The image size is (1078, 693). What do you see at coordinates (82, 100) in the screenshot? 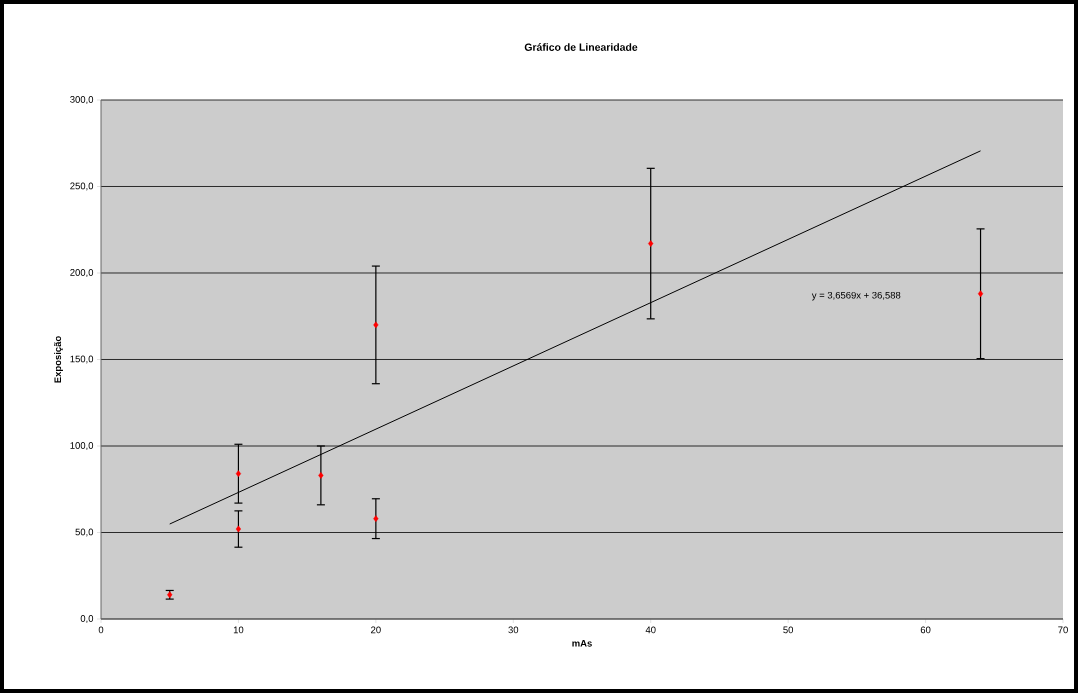
I see `y-tick-label: 300,0` at bounding box center [82, 100].